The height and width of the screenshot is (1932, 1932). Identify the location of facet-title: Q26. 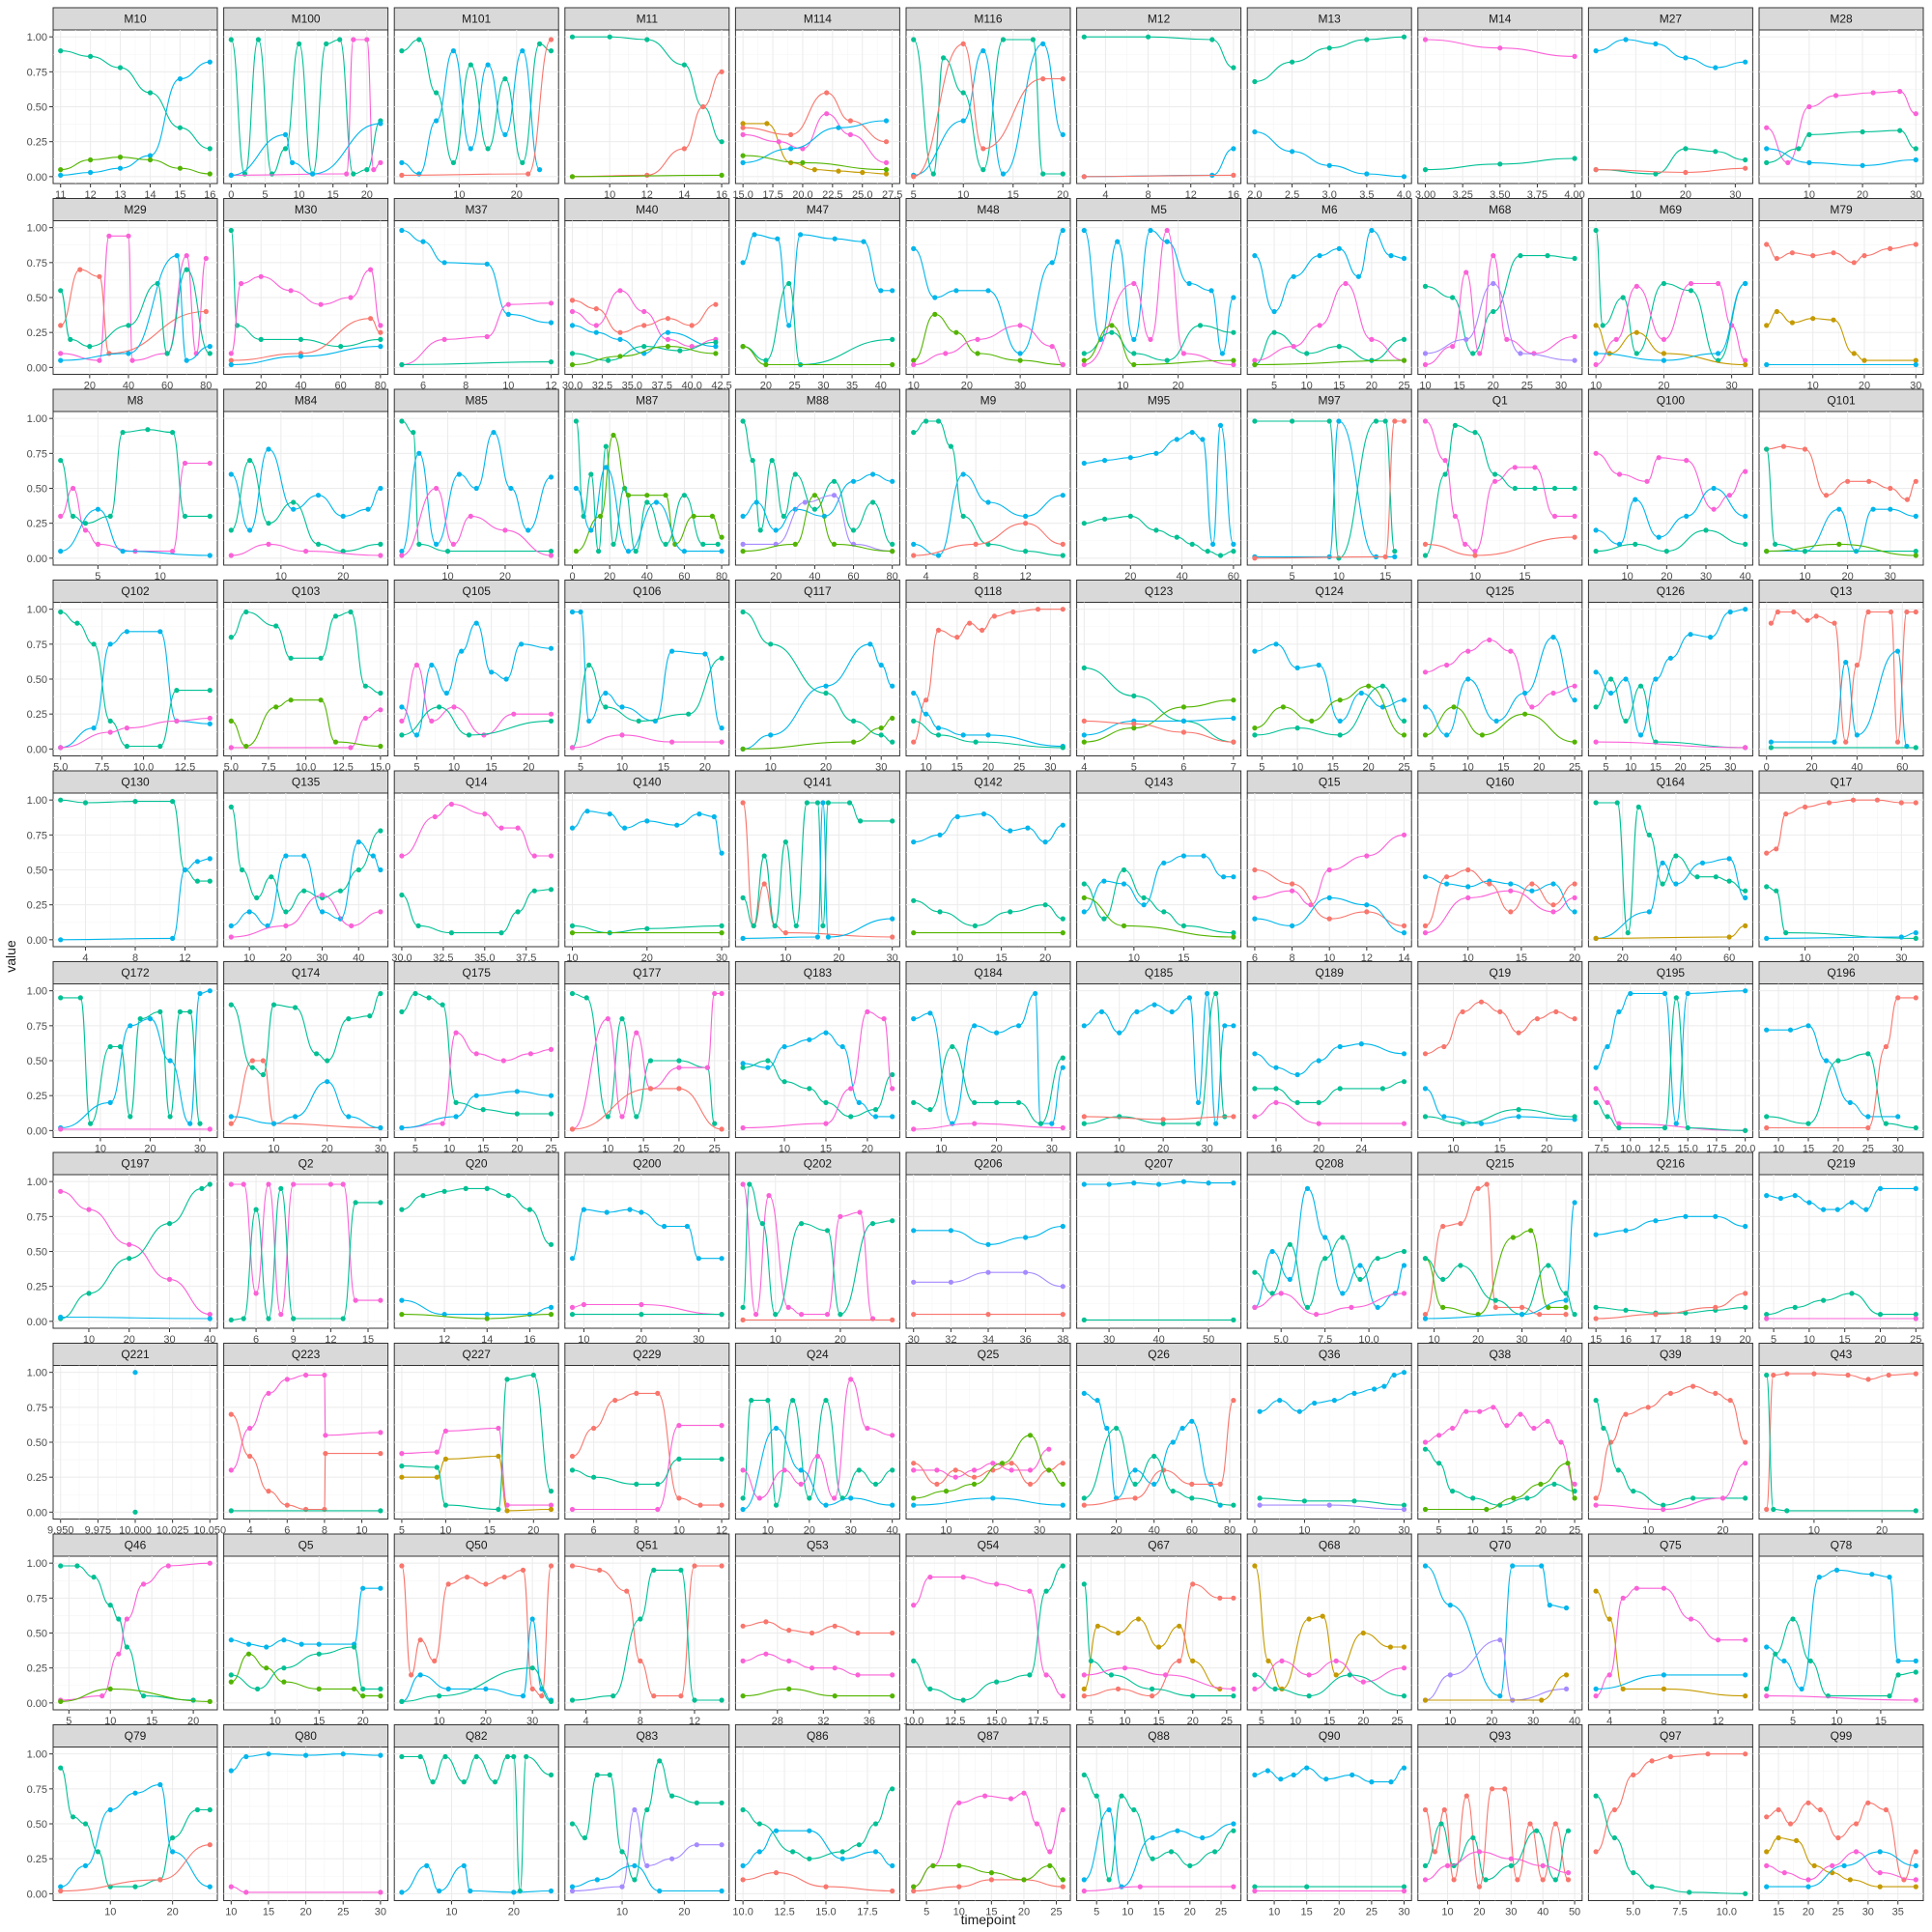
(1159, 1354).